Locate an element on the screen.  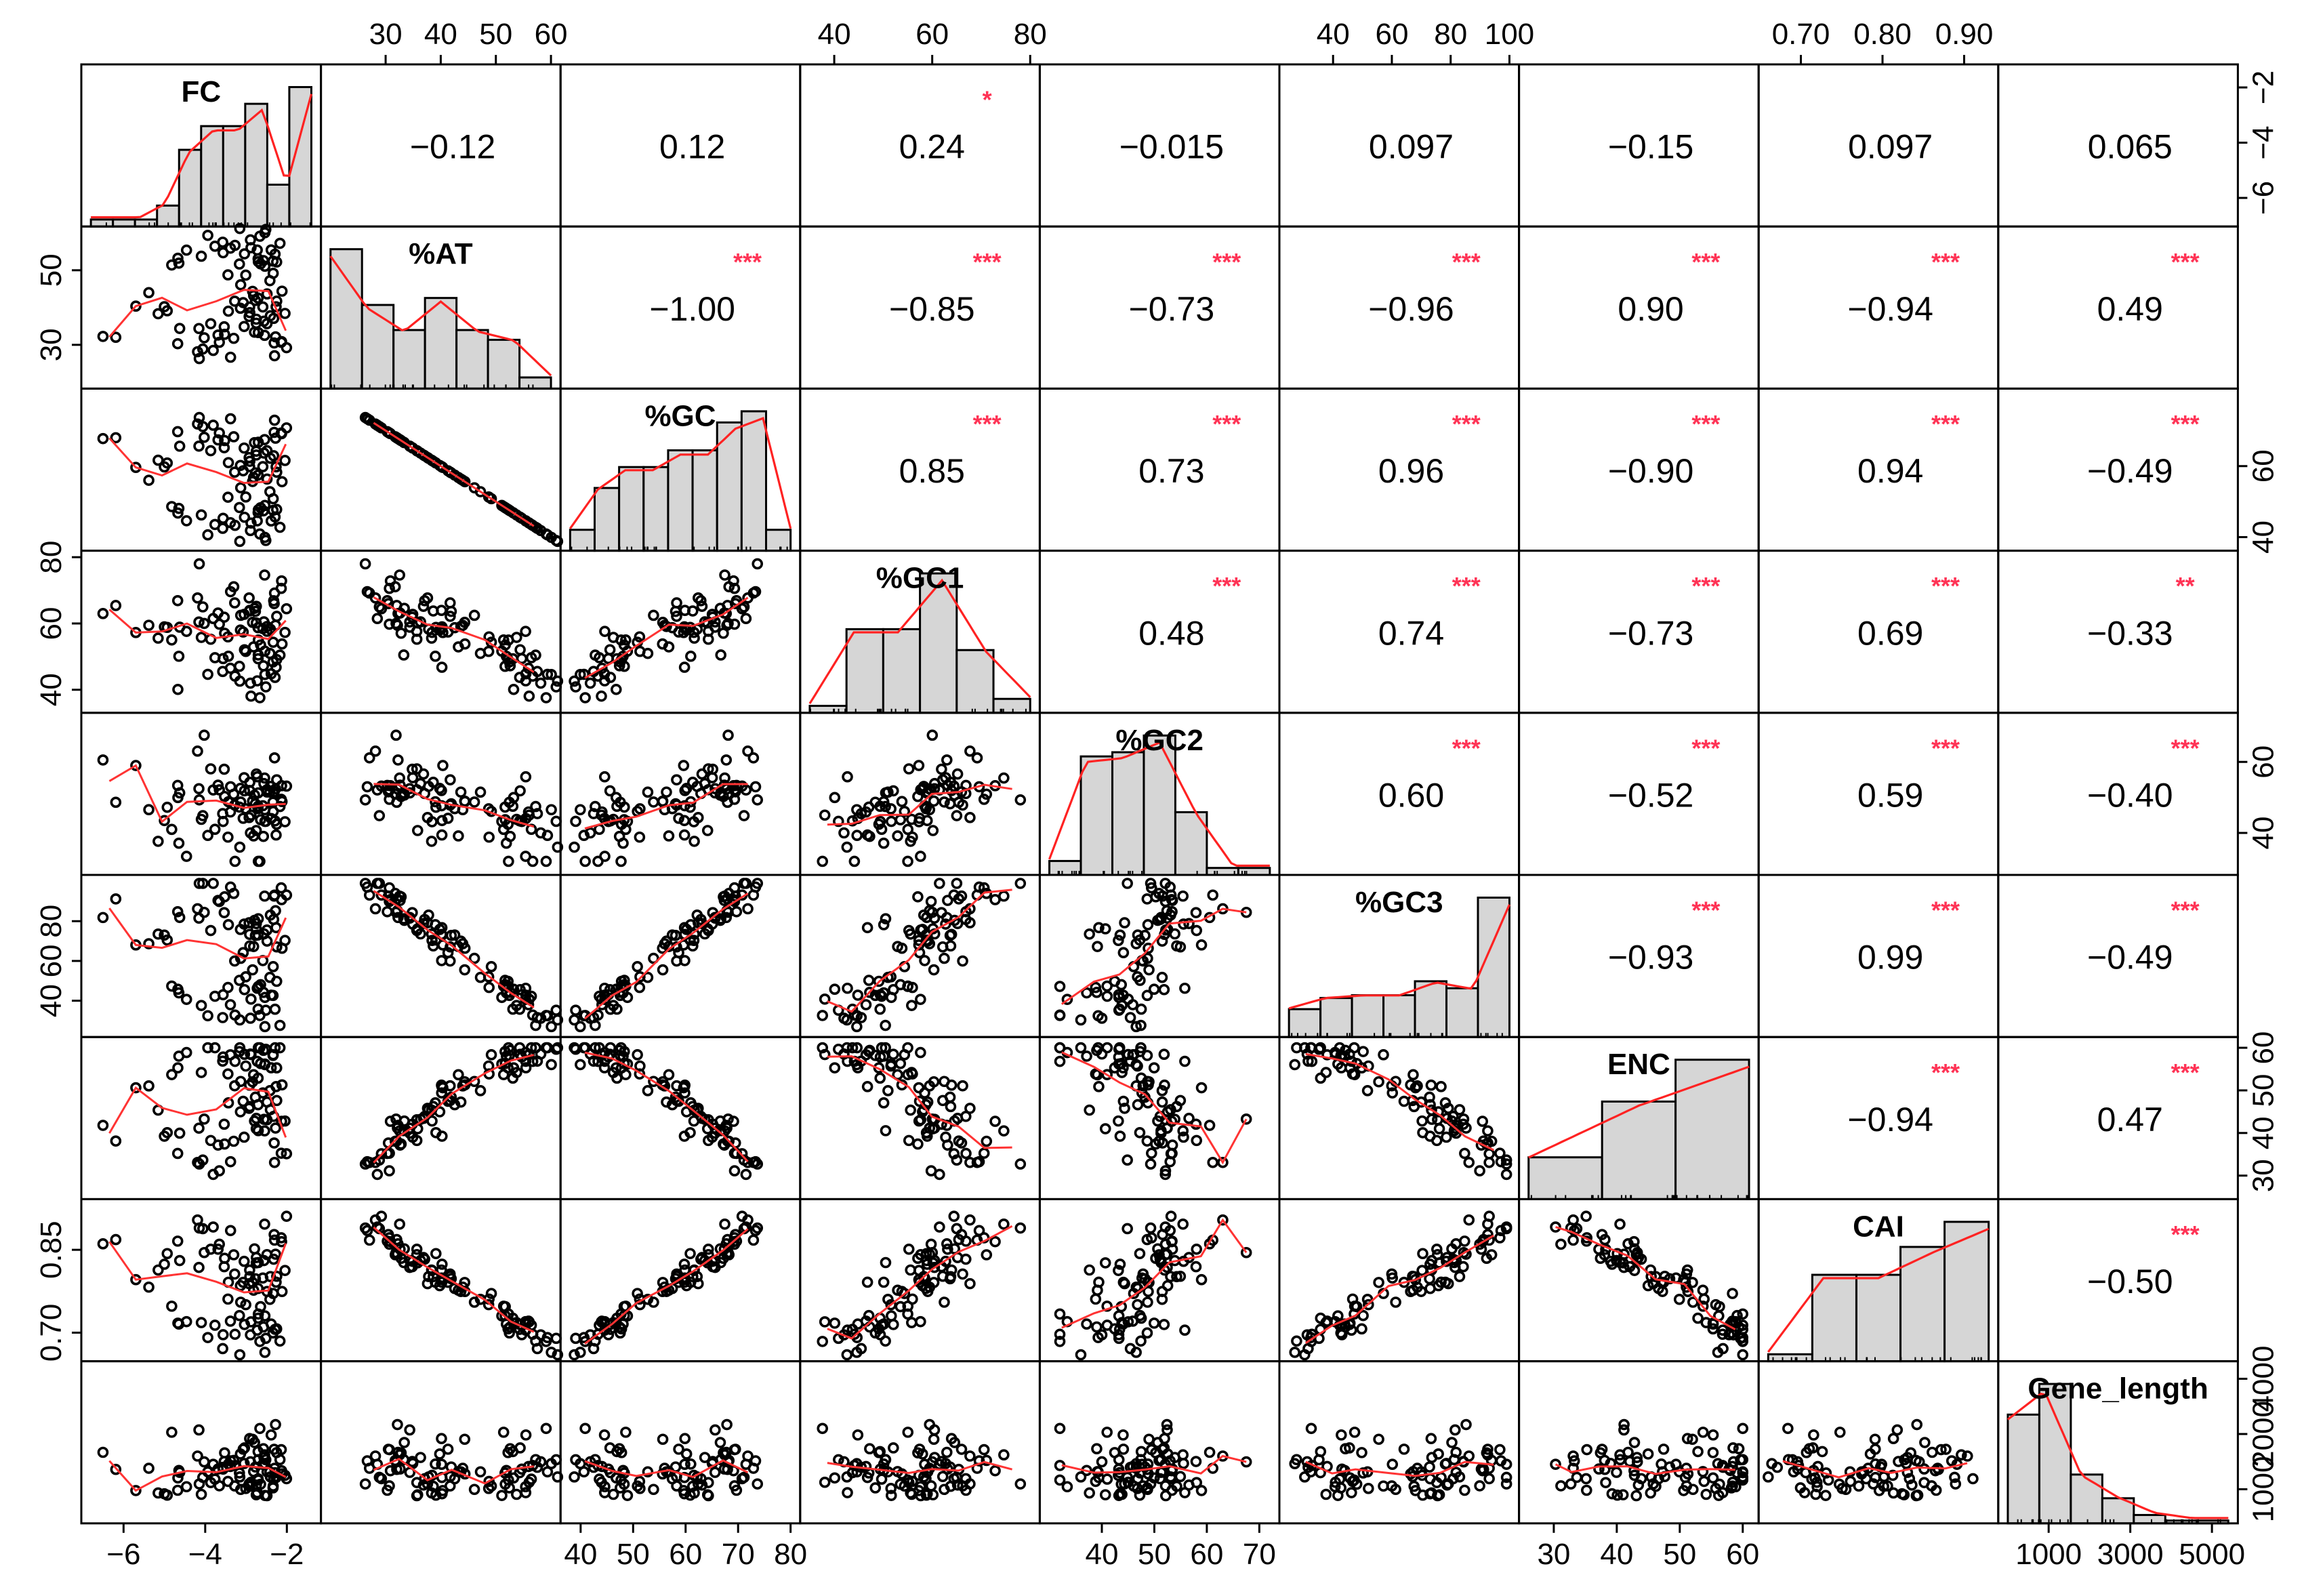
panel-3-8: −0.33** is located at coordinates (2118, 632).